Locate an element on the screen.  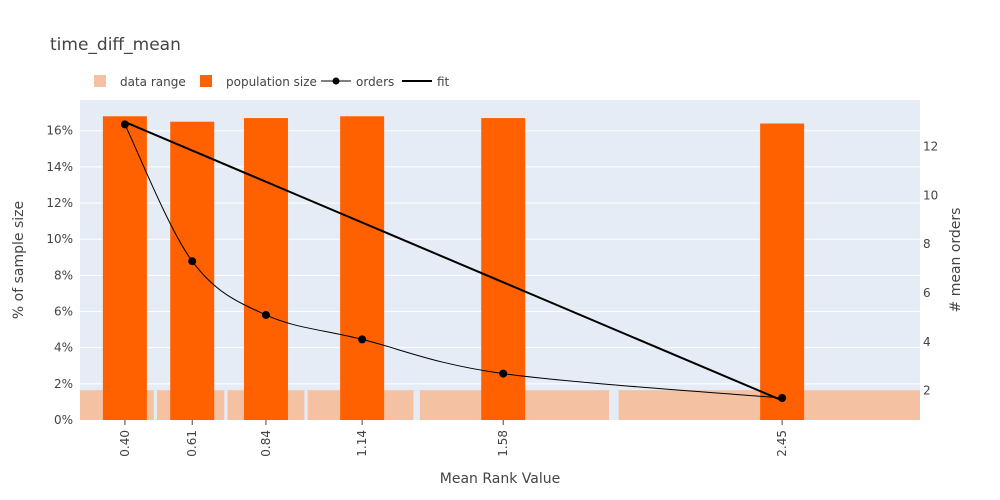
y-axis-ticks: 0% 2% 4% 6% 8% 10% 12% 14% 16% is located at coordinates (59, 275).